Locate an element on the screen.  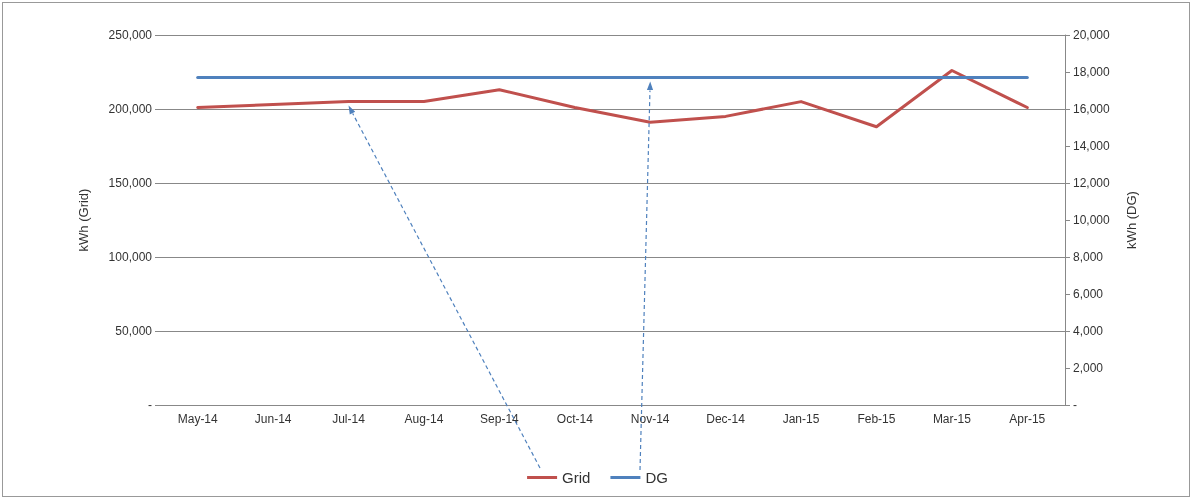
y2-tick-label: 4,000 is located at coordinates (1088, 331).